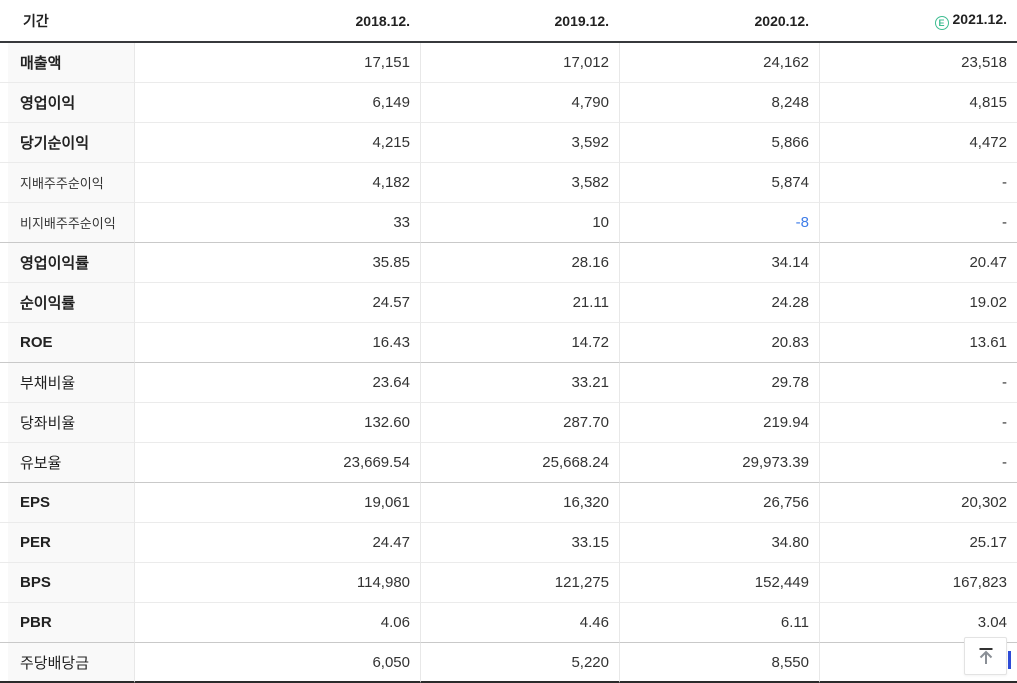 The width and height of the screenshot is (1017, 683). Describe the element at coordinates (67, 543) in the screenshot. I see `row-label: PER` at that location.